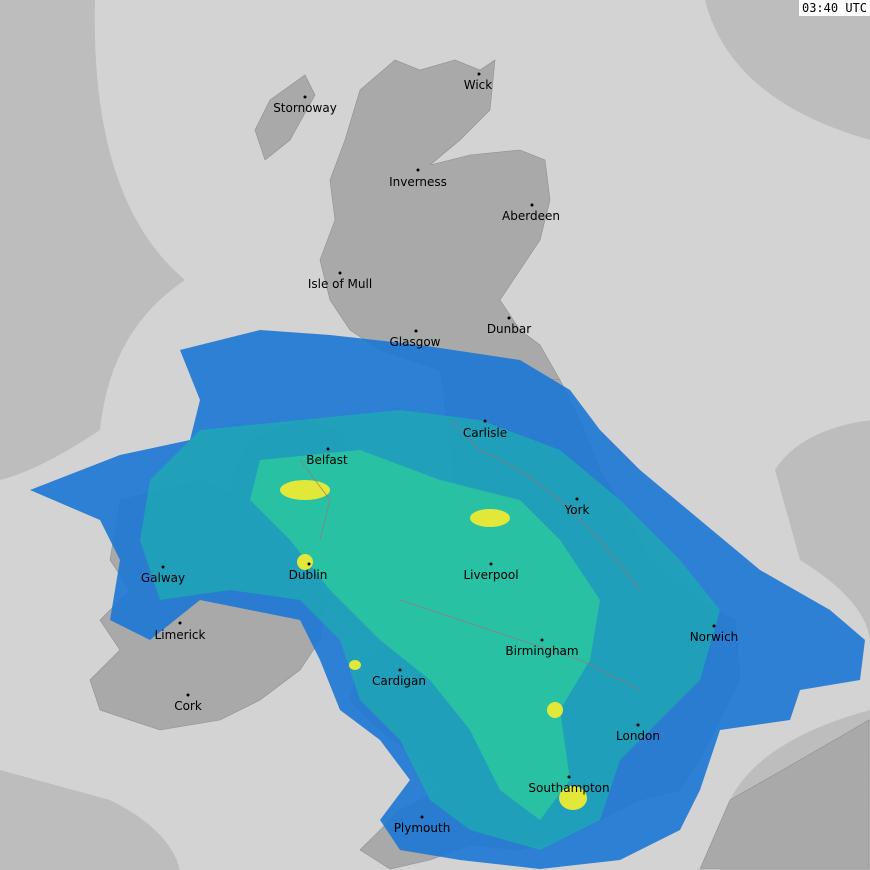 The image size is (870, 870). Describe the element at coordinates (399, 681) in the screenshot. I see `svg-text: Cardigan` at that location.